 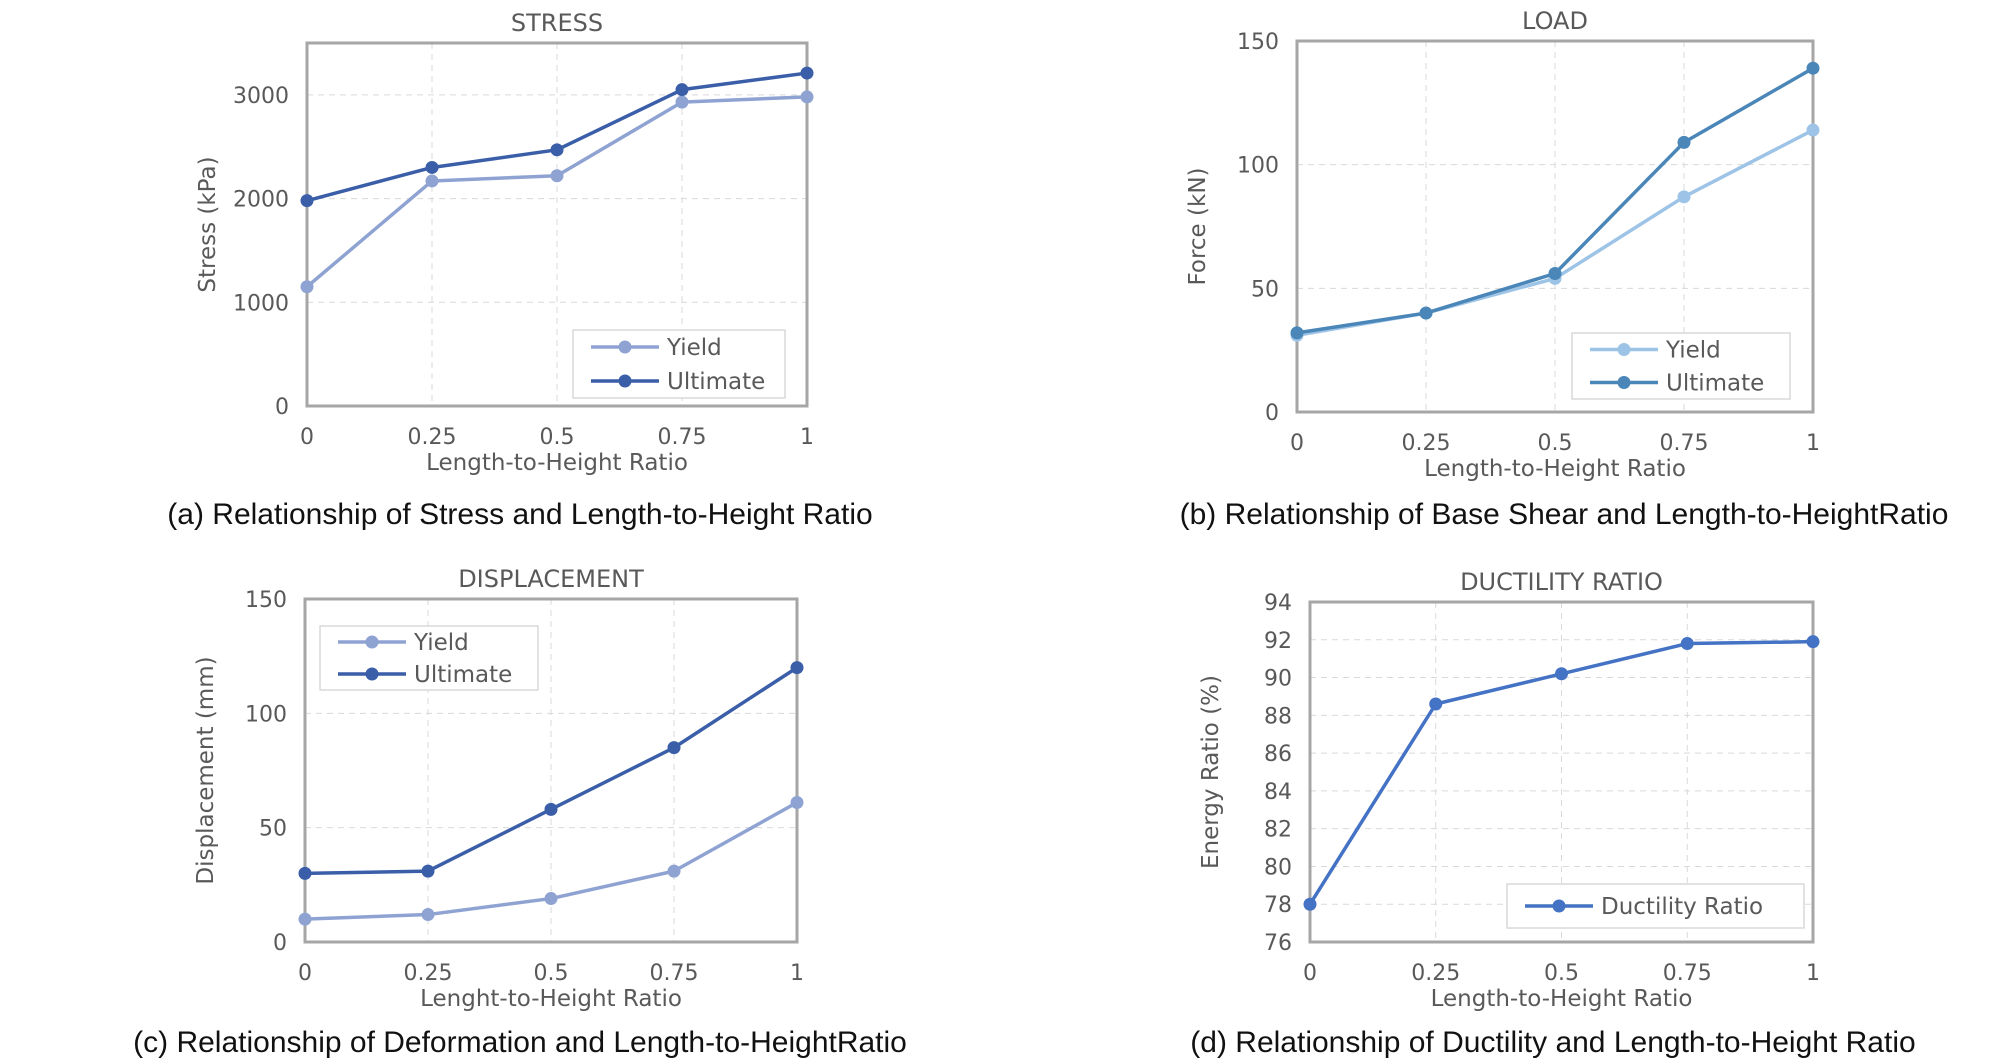 I want to click on y-tick-label: 84, so click(x=1278, y=792).